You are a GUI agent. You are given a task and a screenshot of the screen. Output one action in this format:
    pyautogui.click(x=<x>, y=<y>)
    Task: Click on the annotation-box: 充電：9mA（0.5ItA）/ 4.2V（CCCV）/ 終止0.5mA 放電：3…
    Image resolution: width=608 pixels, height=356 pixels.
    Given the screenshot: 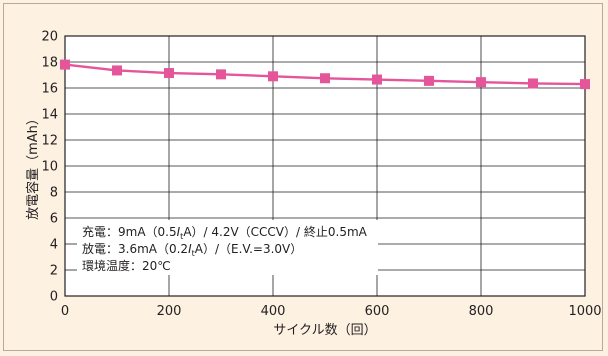 What is the action you would take?
    pyautogui.click(x=227, y=247)
    